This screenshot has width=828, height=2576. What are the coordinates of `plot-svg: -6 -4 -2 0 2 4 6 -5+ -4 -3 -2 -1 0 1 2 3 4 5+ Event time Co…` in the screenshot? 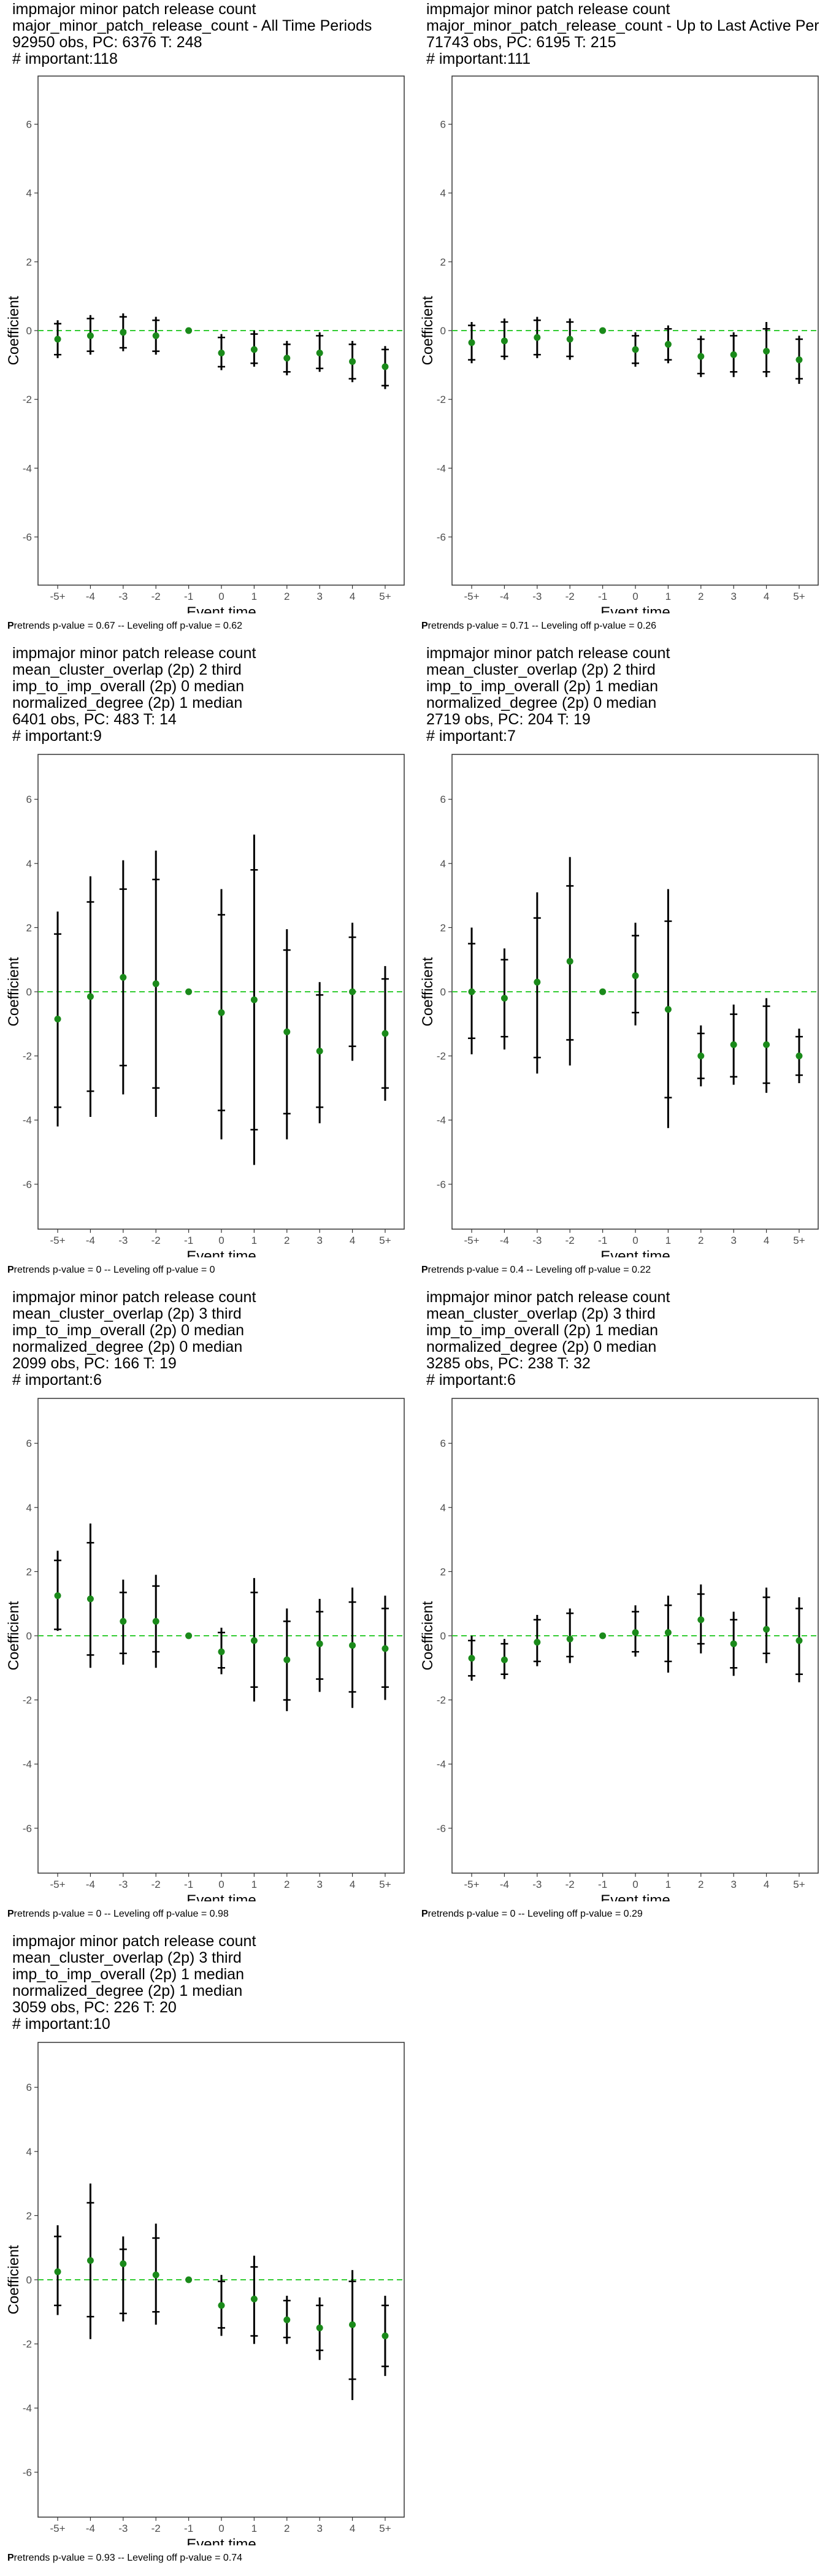 It's located at (619, 1005).